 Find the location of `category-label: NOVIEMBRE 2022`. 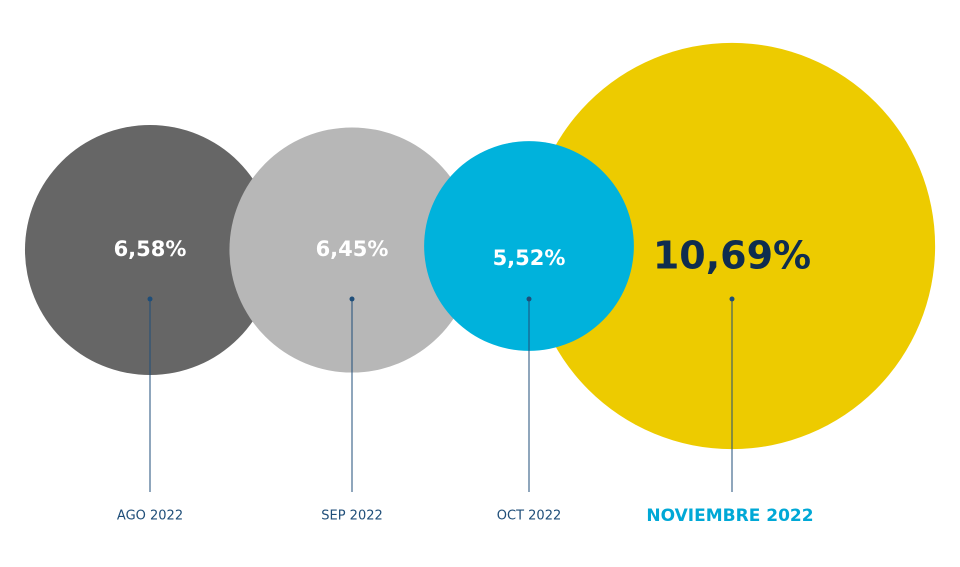

category-label: NOVIEMBRE 2022 is located at coordinates (729, 516).